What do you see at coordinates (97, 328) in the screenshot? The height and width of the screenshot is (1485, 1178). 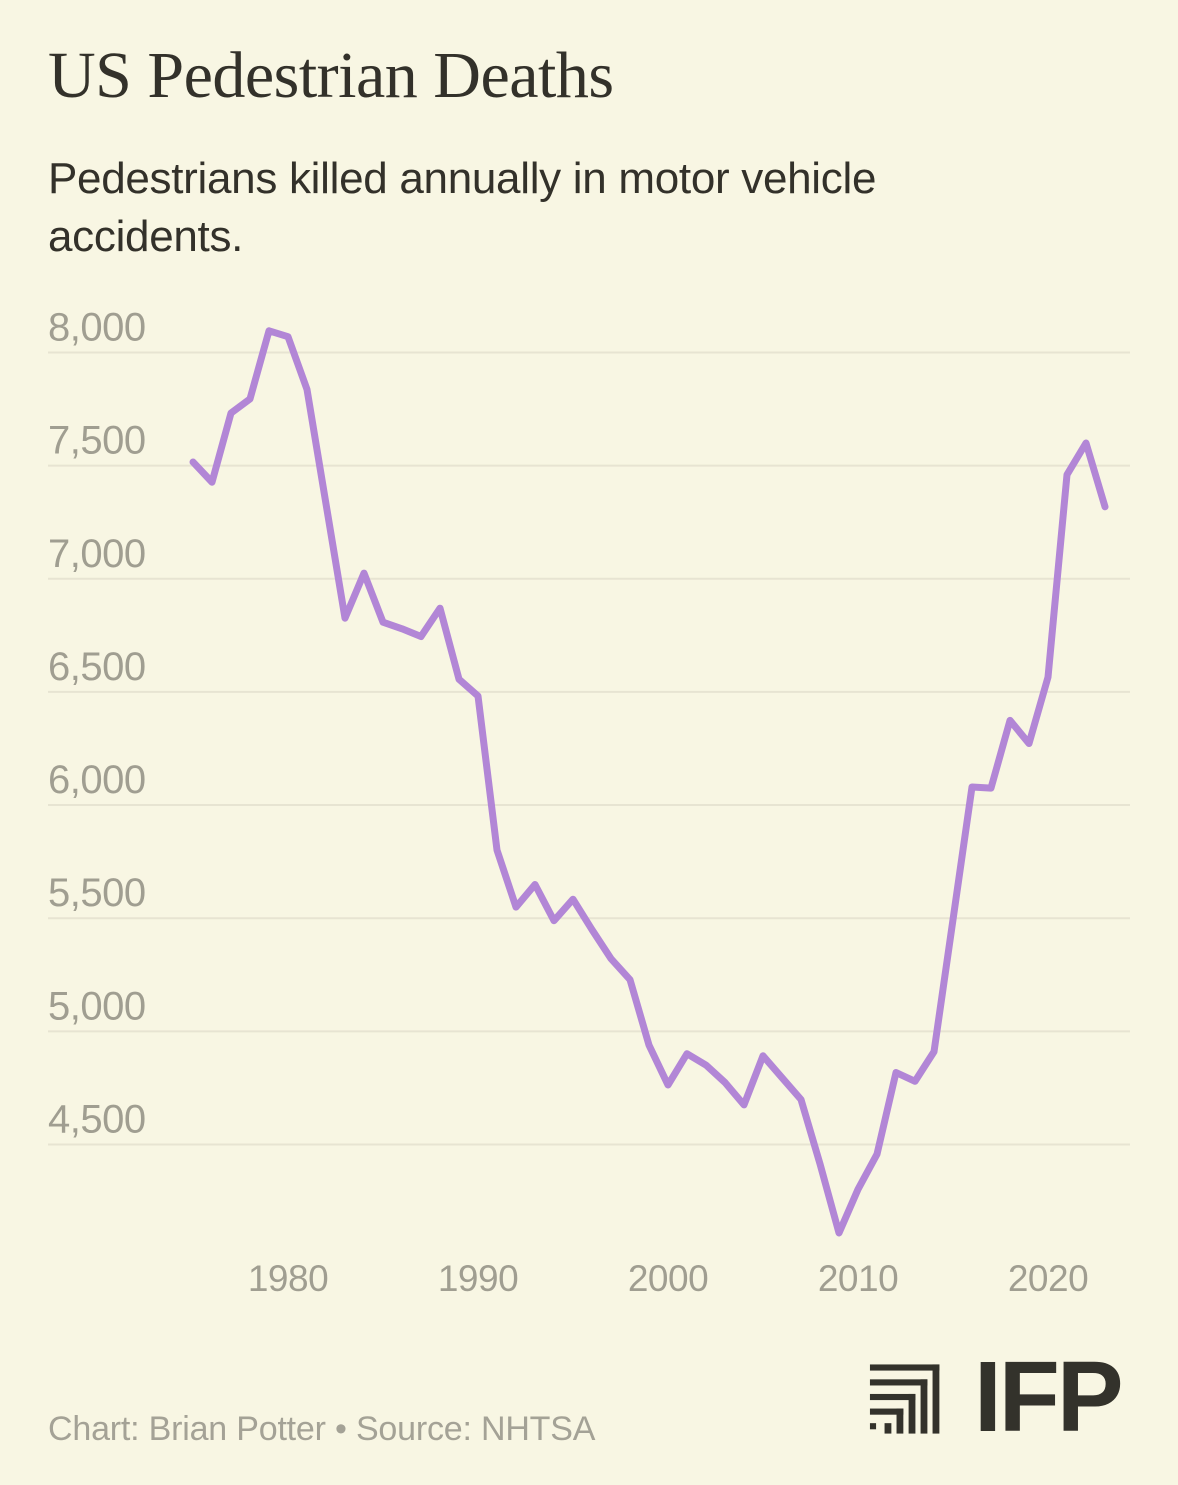 I see `y-axis-tick-label: 8,000` at bounding box center [97, 328].